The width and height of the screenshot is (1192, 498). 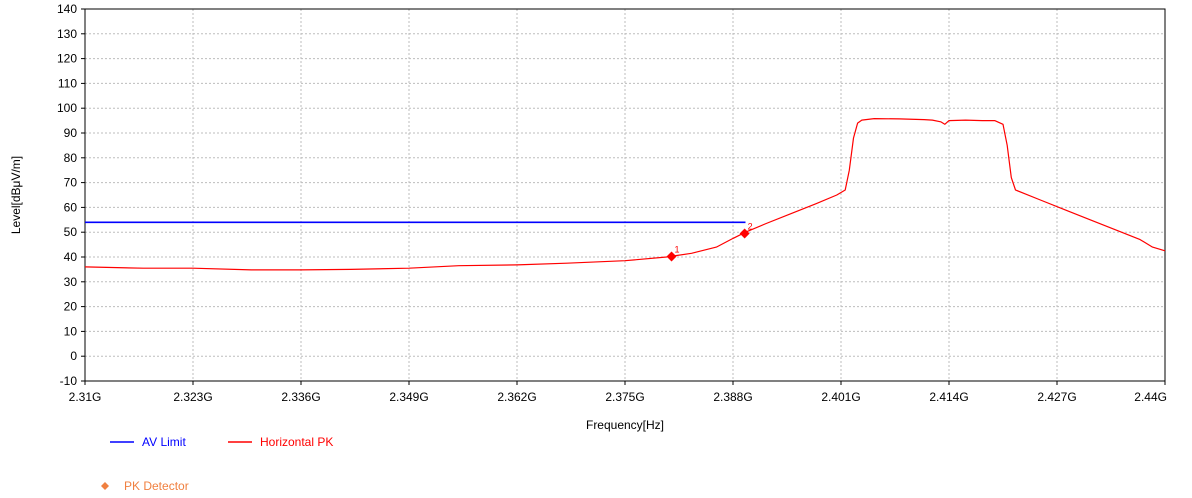 What do you see at coordinates (67, 59) in the screenshot?
I see `y-tick-label: 120` at bounding box center [67, 59].